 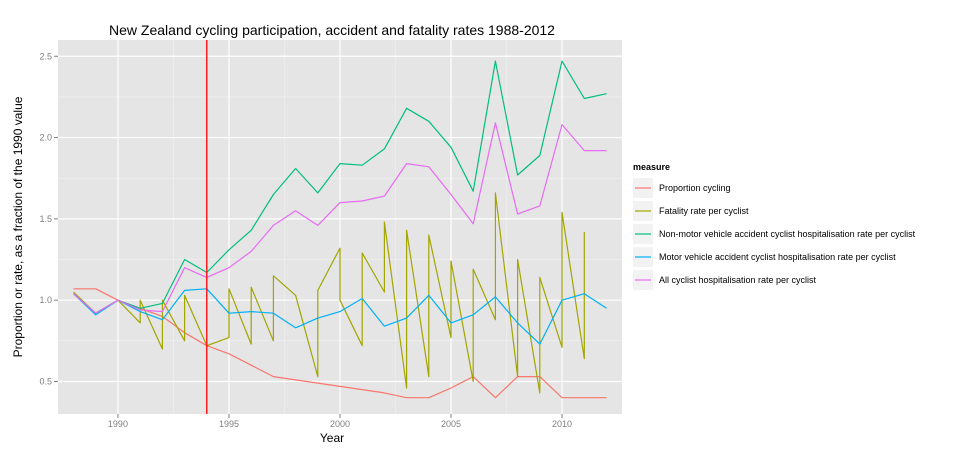 I want to click on y-tick-label: 1.5, so click(x=45, y=219).